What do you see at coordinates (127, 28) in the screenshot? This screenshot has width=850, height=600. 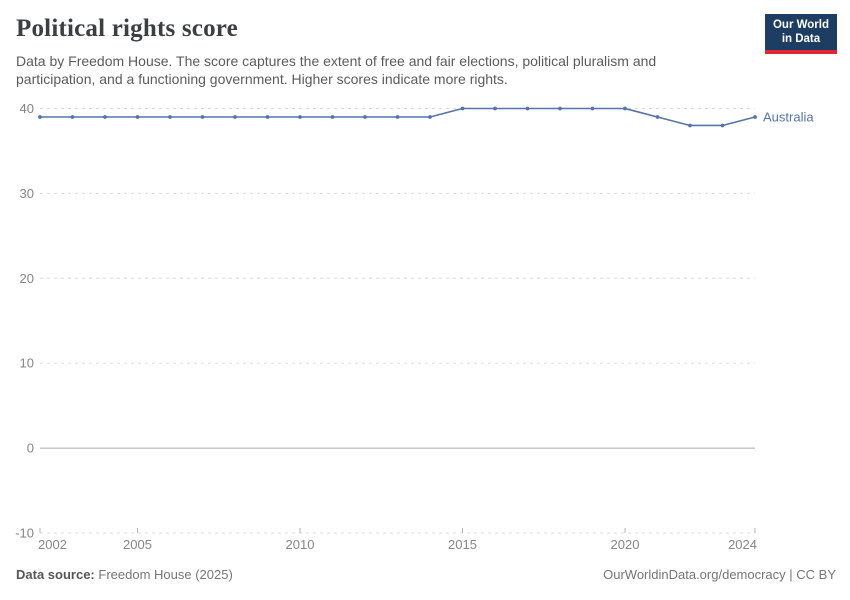 I see `chart-title: Political rights score` at bounding box center [127, 28].